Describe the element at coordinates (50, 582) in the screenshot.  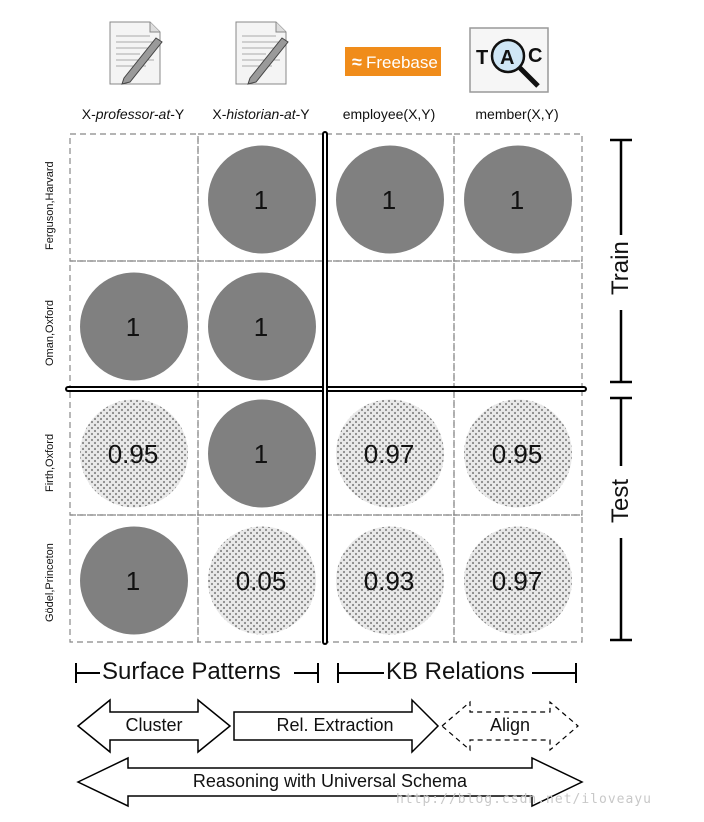
I see `row-label-godel-princeton: Gödel,Princeton` at that location.